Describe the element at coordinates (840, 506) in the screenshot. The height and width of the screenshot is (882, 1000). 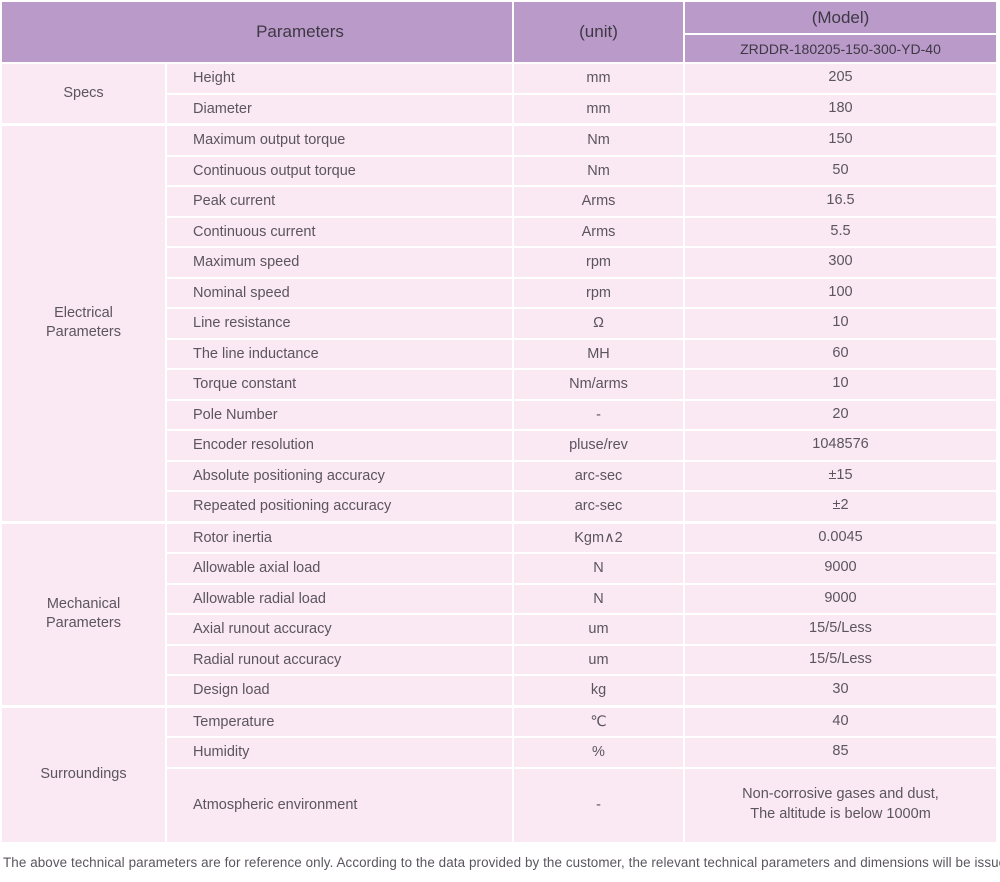
I see `param-value-cell: ±2` at that location.